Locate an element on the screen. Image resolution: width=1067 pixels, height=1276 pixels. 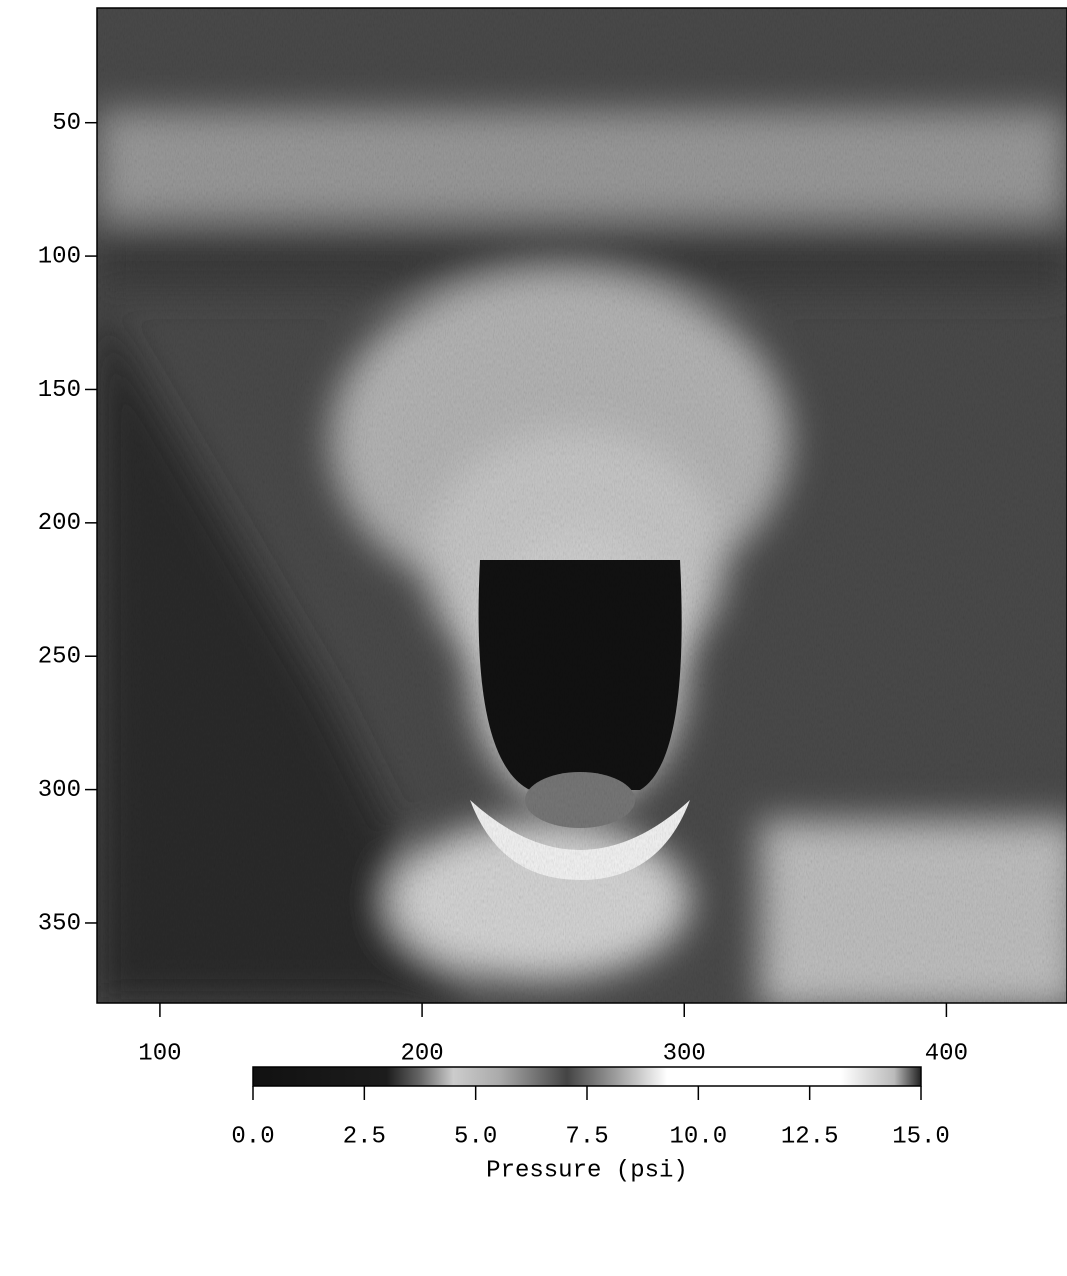
colorbar-tick-label: 15.0 is located at coordinates (921, 1136).